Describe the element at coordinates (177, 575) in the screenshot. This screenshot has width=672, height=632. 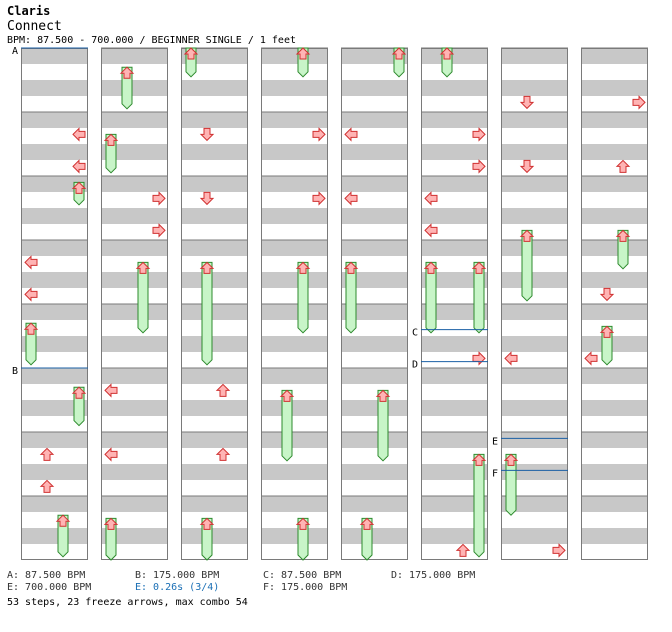
I see `bpm-legend-b: B: 175.000 BPM` at that location.